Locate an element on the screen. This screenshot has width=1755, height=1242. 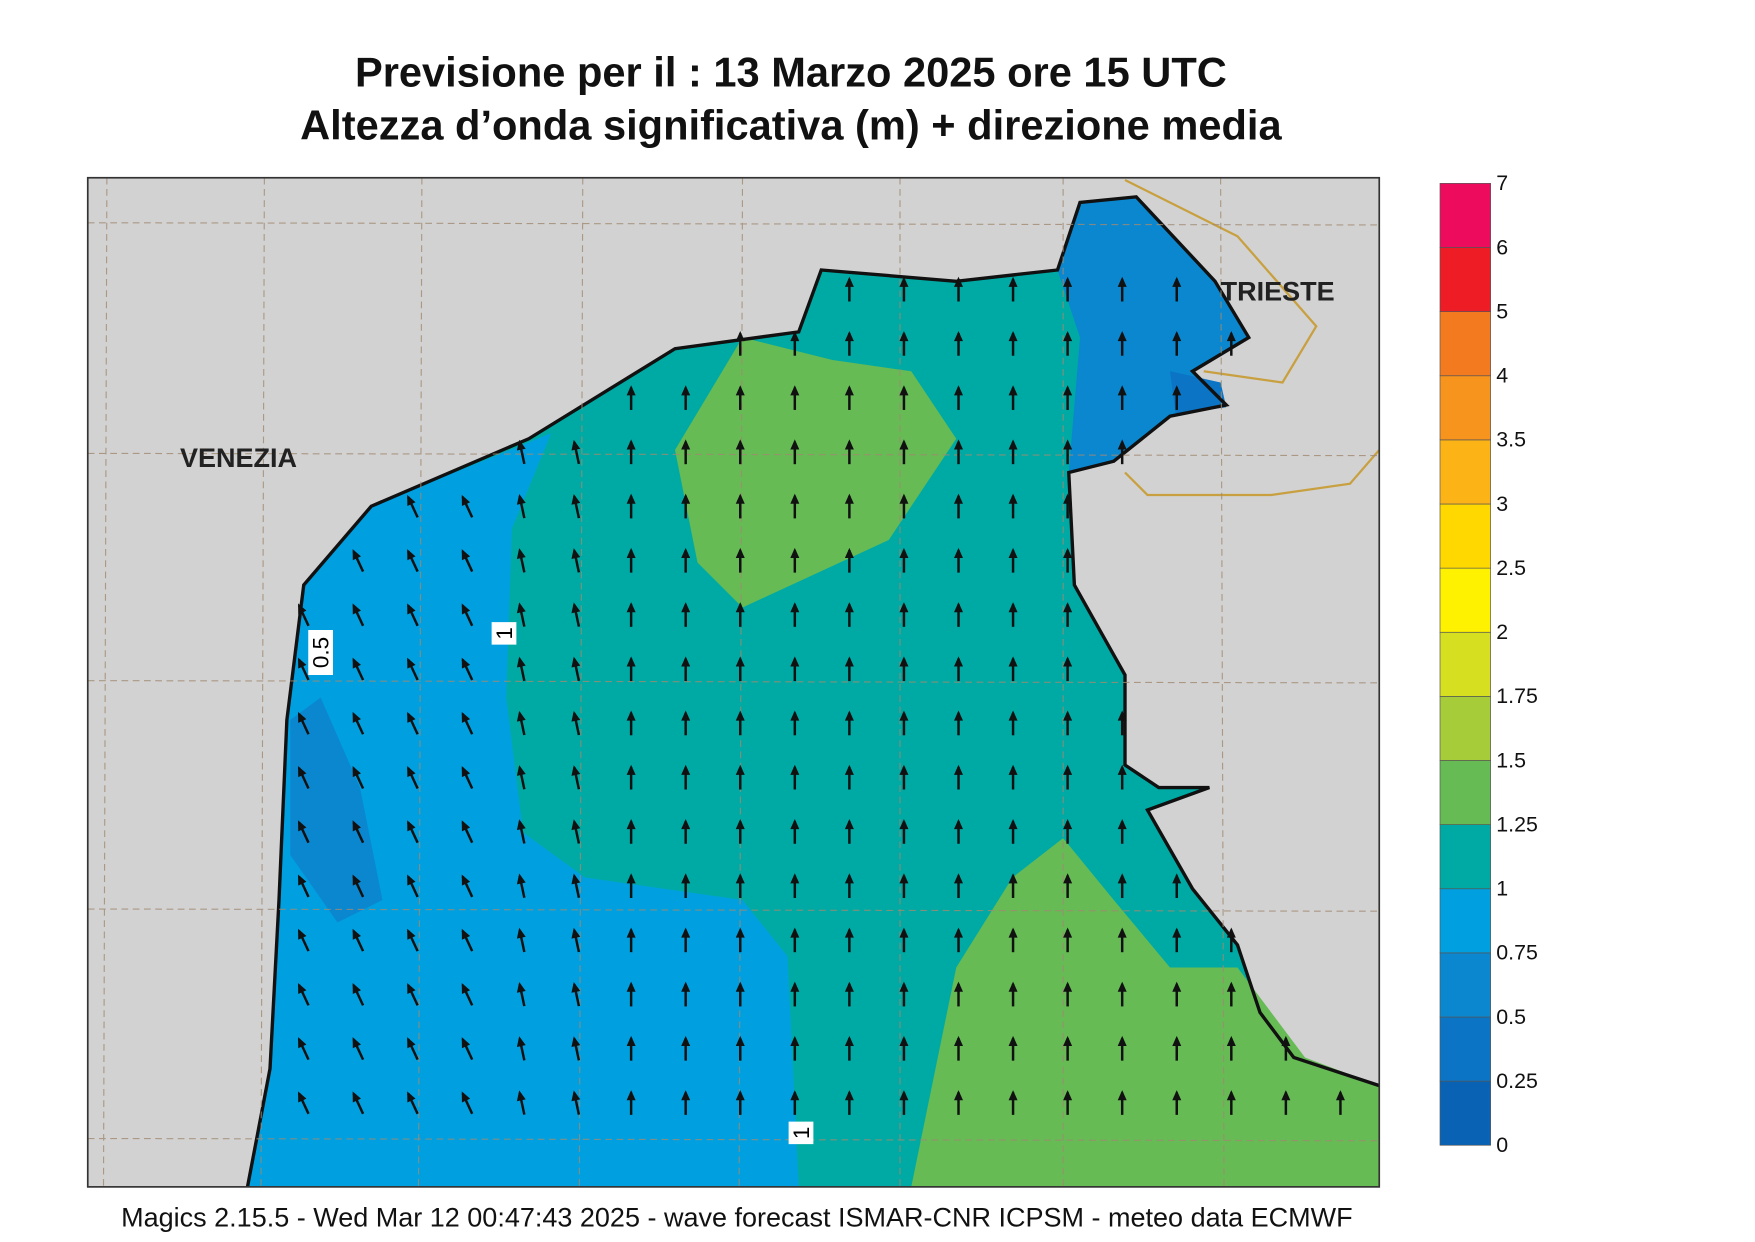
contour-label: 1 is located at coordinates (801, 1133).